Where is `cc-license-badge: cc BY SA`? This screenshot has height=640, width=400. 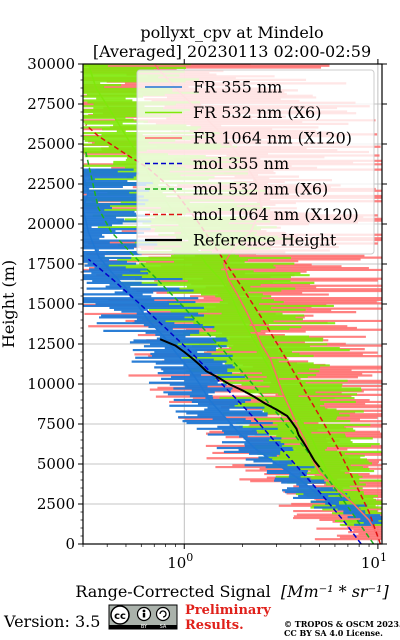
cc-license-badge: cc BY SA is located at coordinates (143, 617).